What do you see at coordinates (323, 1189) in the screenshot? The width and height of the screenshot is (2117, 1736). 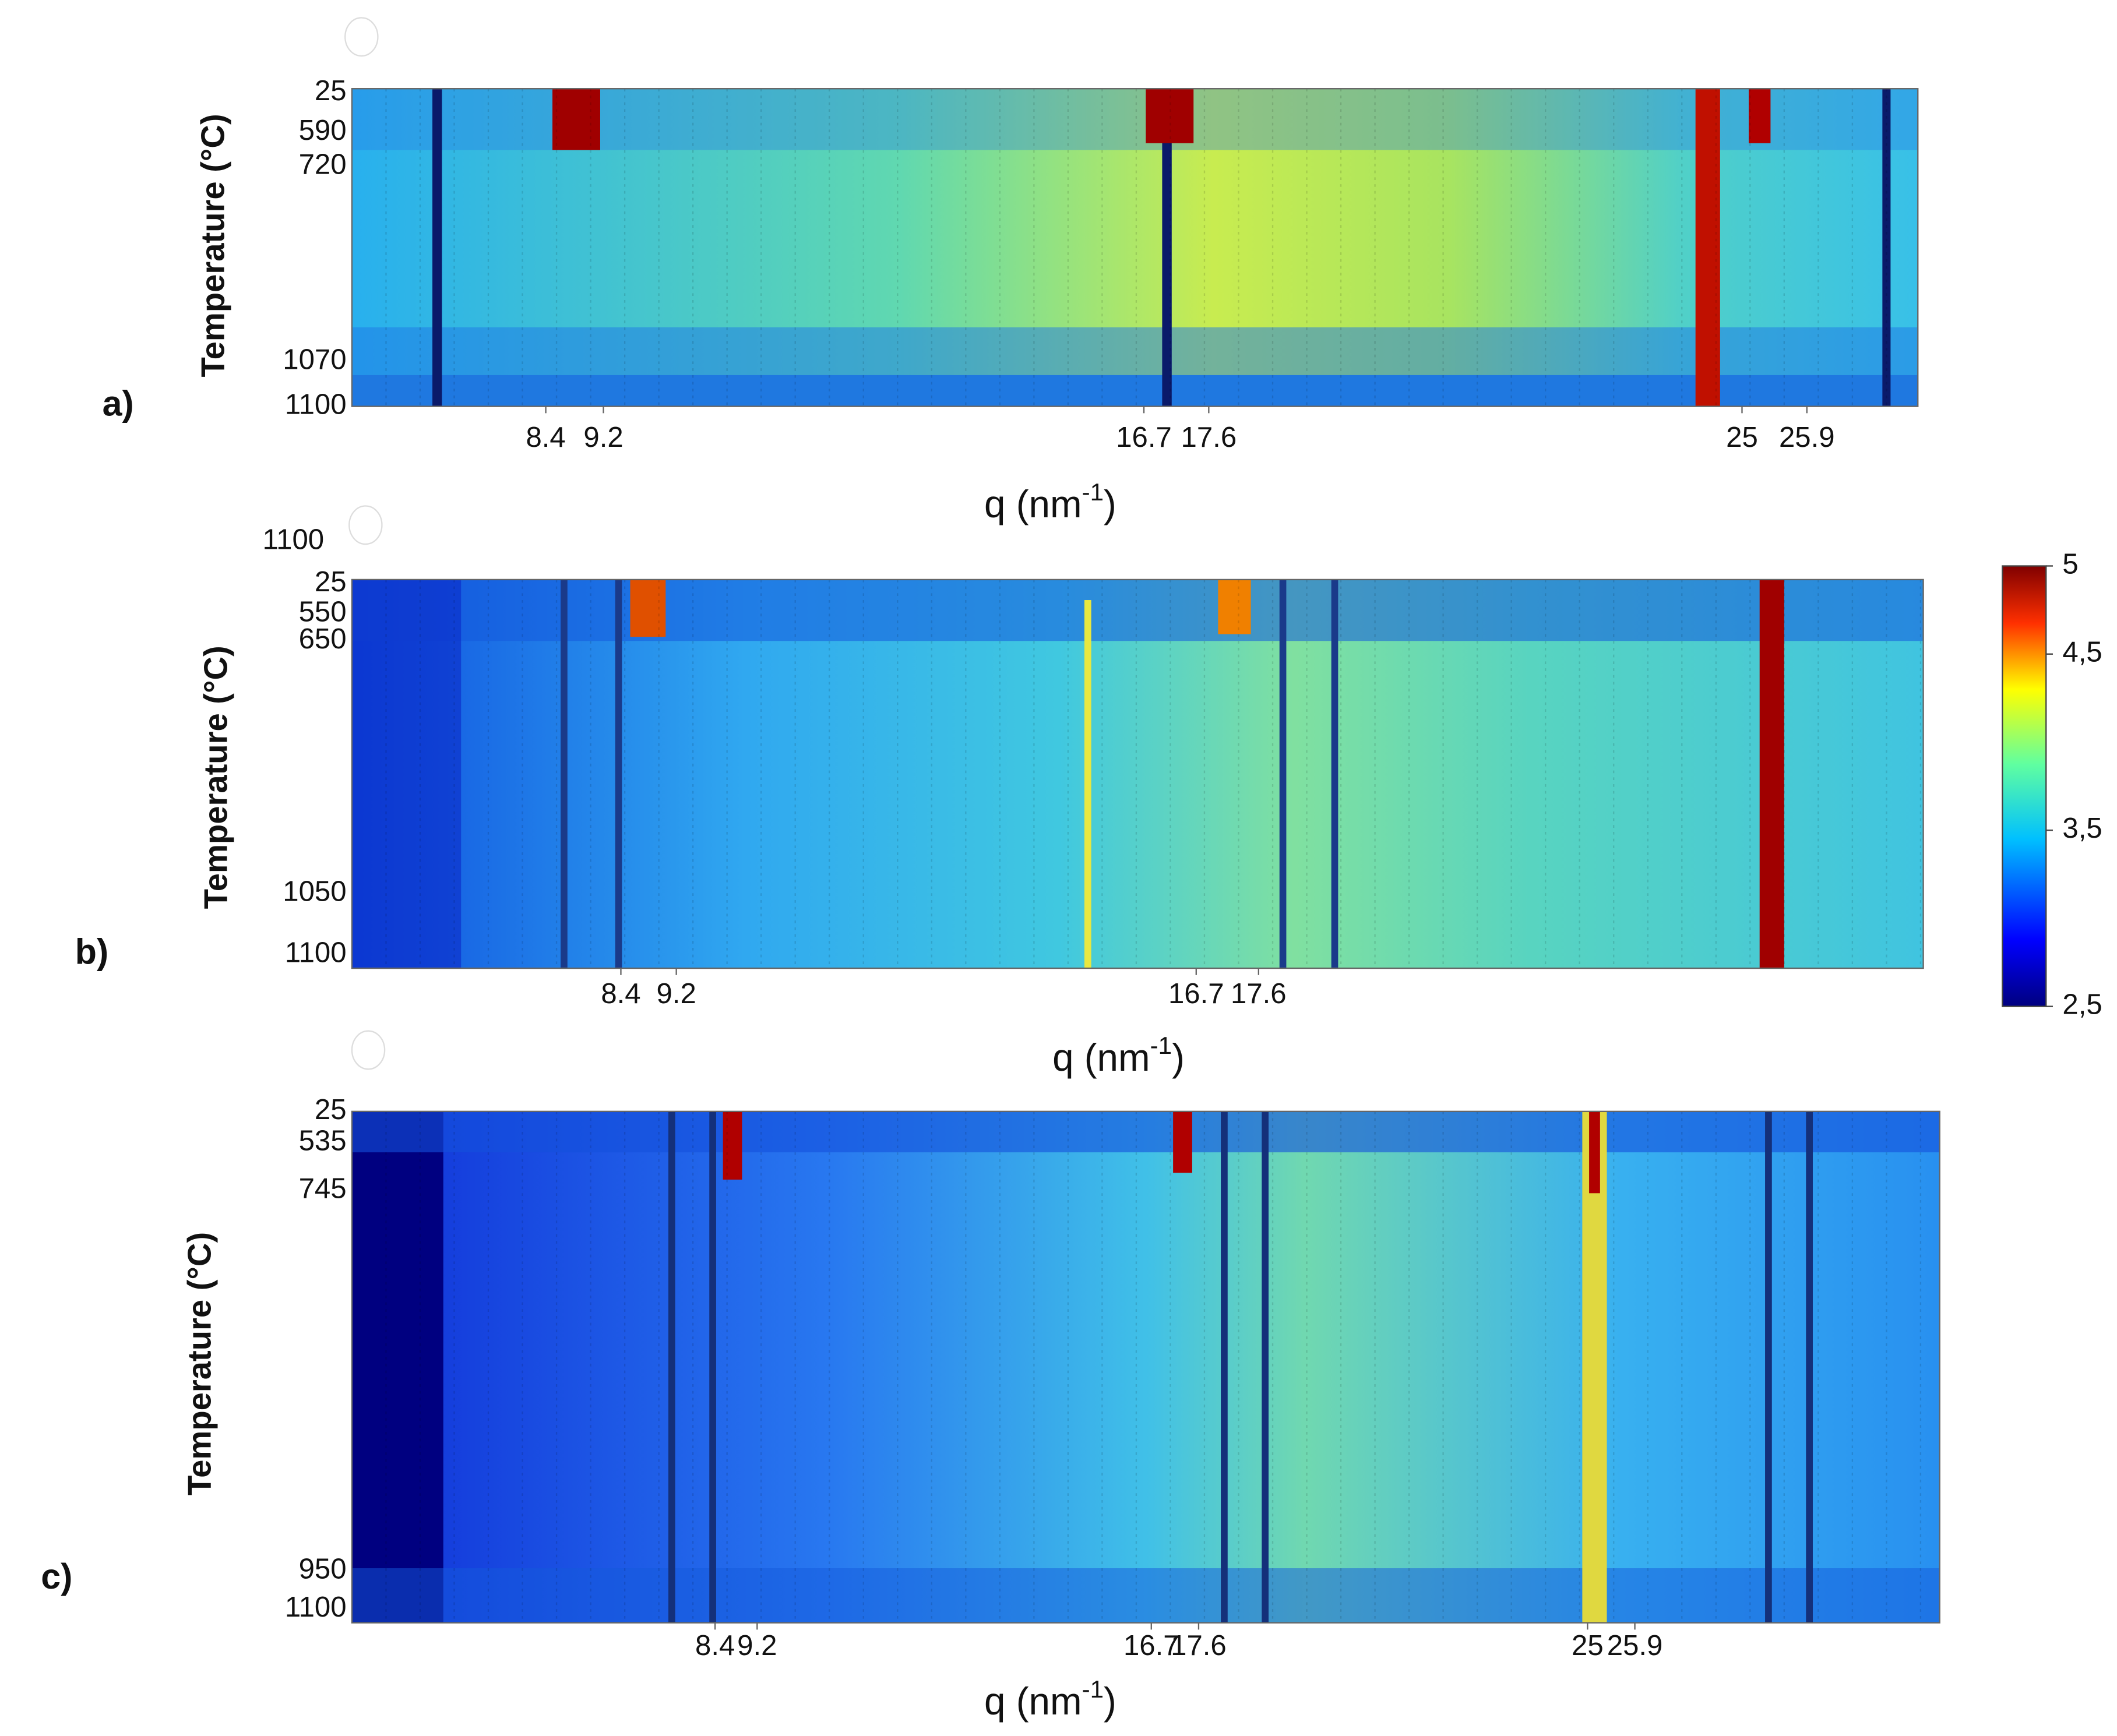 I see `y-tick-label: 745` at bounding box center [323, 1189].